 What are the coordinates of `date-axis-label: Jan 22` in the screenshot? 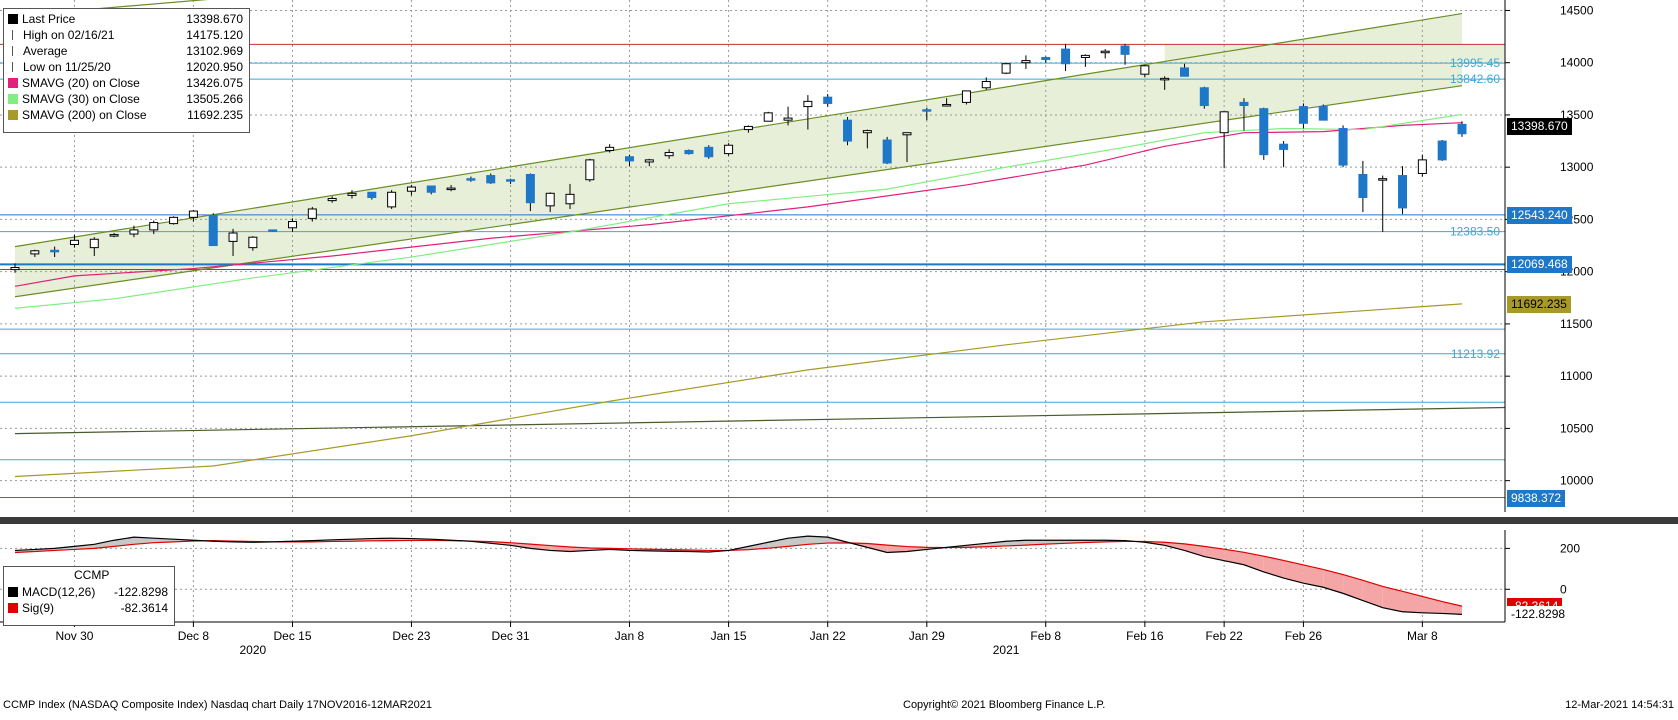 It's located at (828, 636).